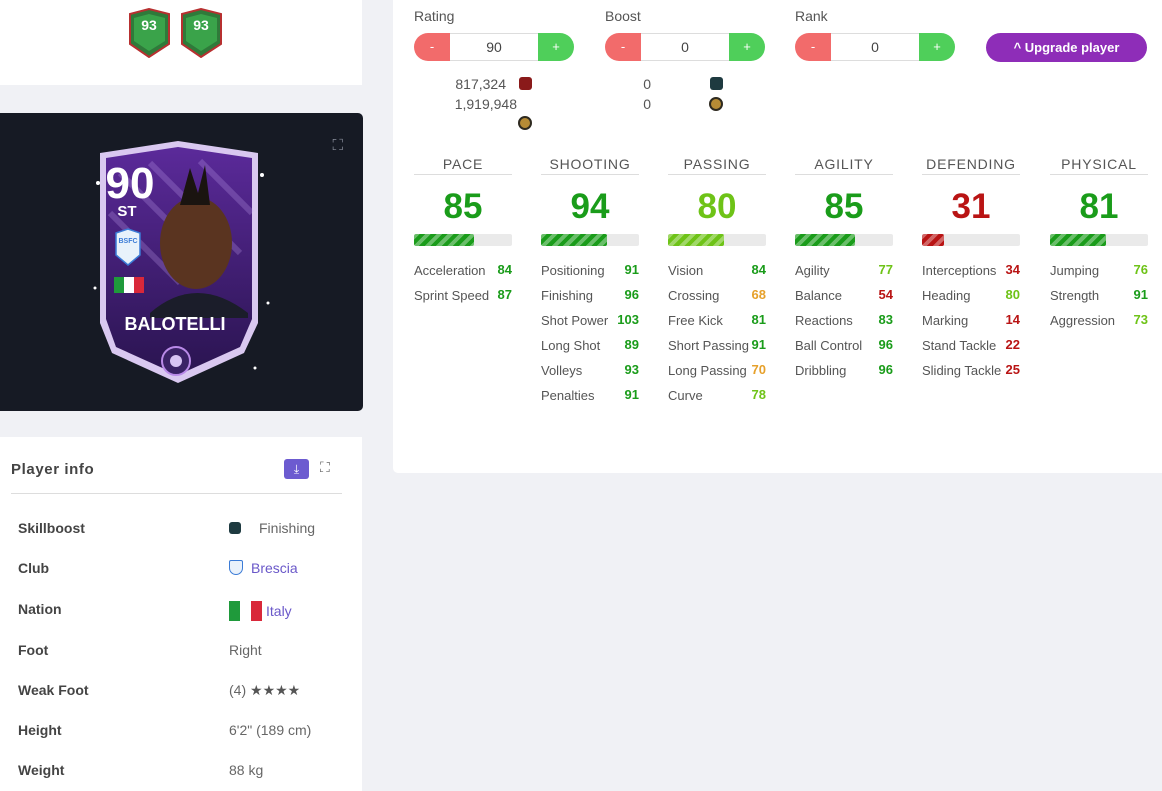  Describe the element at coordinates (647, 84) in the screenshot. I see `boost-skill-cost: 0` at that location.